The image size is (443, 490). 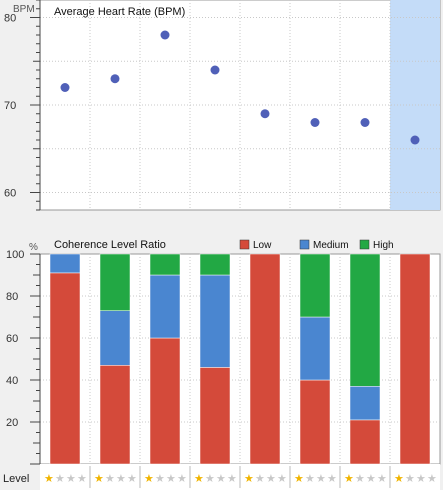 I want to click on y-tick-label: 70, so click(x=10, y=106).